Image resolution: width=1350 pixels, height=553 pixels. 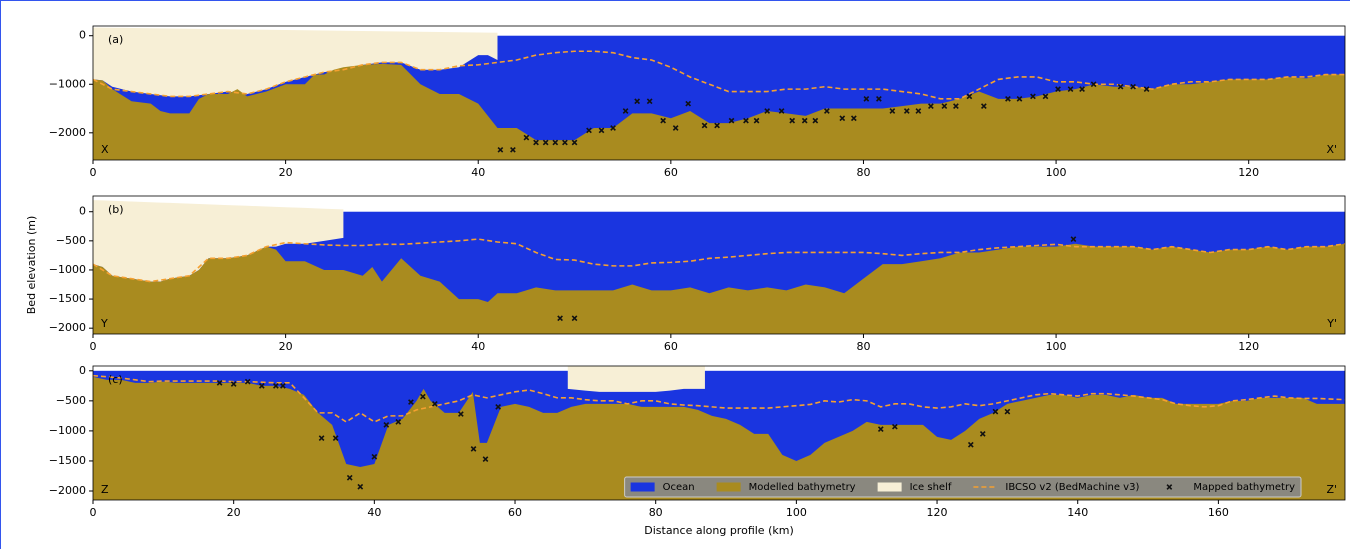 I want to click on x-tick-label: 160, so click(x=1218, y=512).